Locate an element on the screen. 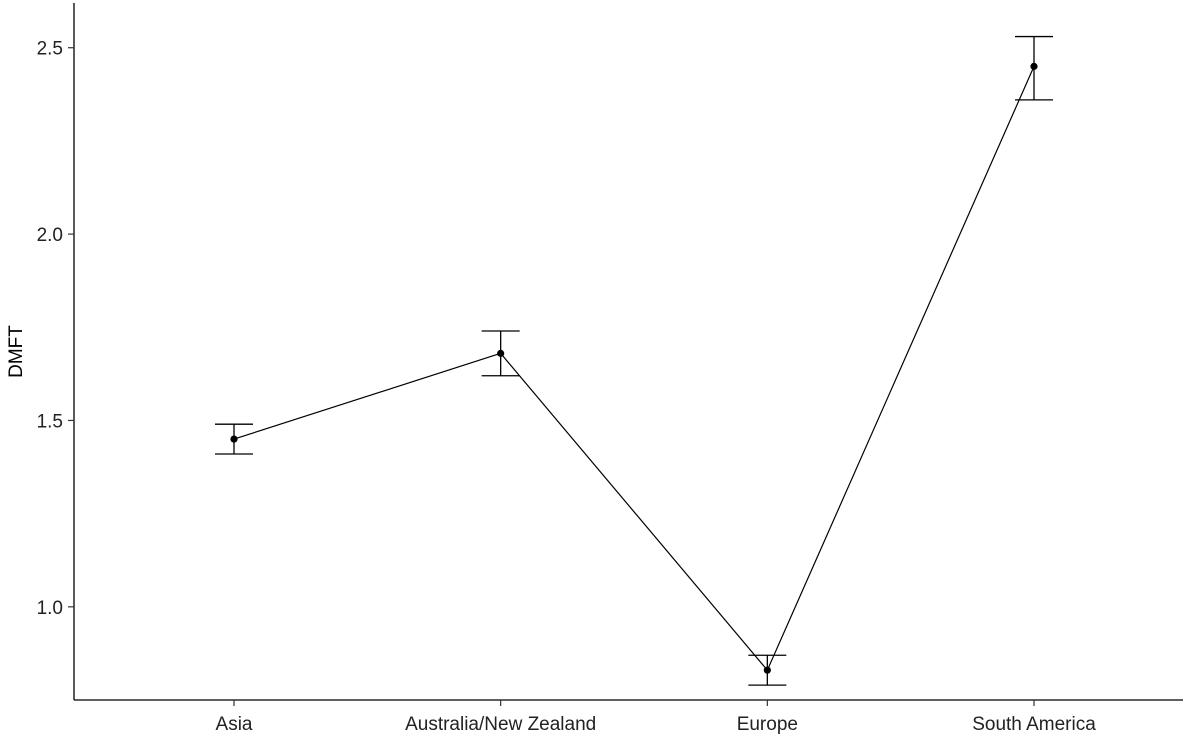 Image resolution: width=1195 pixels, height=738 pixels. y-axis-title: DMFT is located at coordinates (16, 351).